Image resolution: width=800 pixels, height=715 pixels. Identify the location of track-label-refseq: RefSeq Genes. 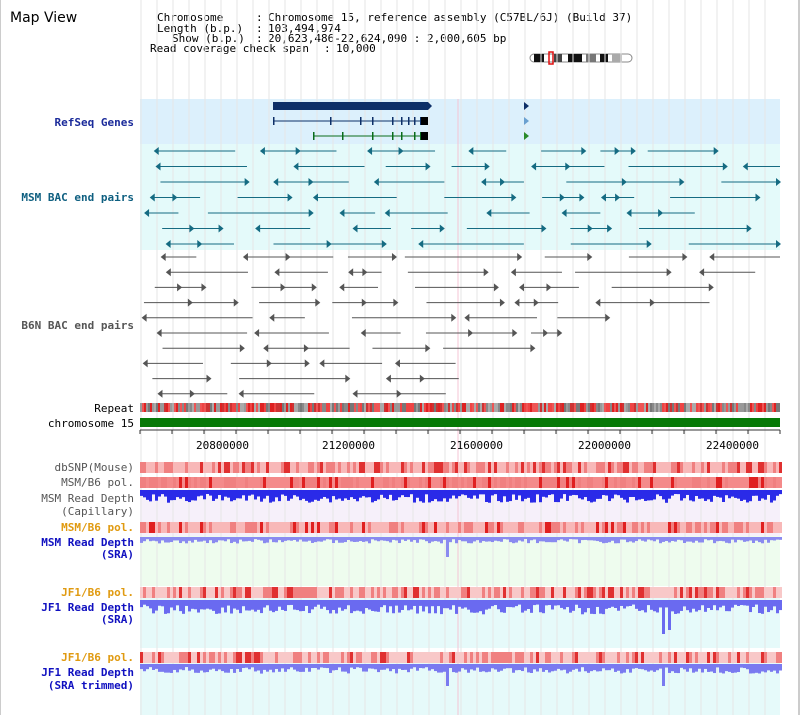
(94, 122).